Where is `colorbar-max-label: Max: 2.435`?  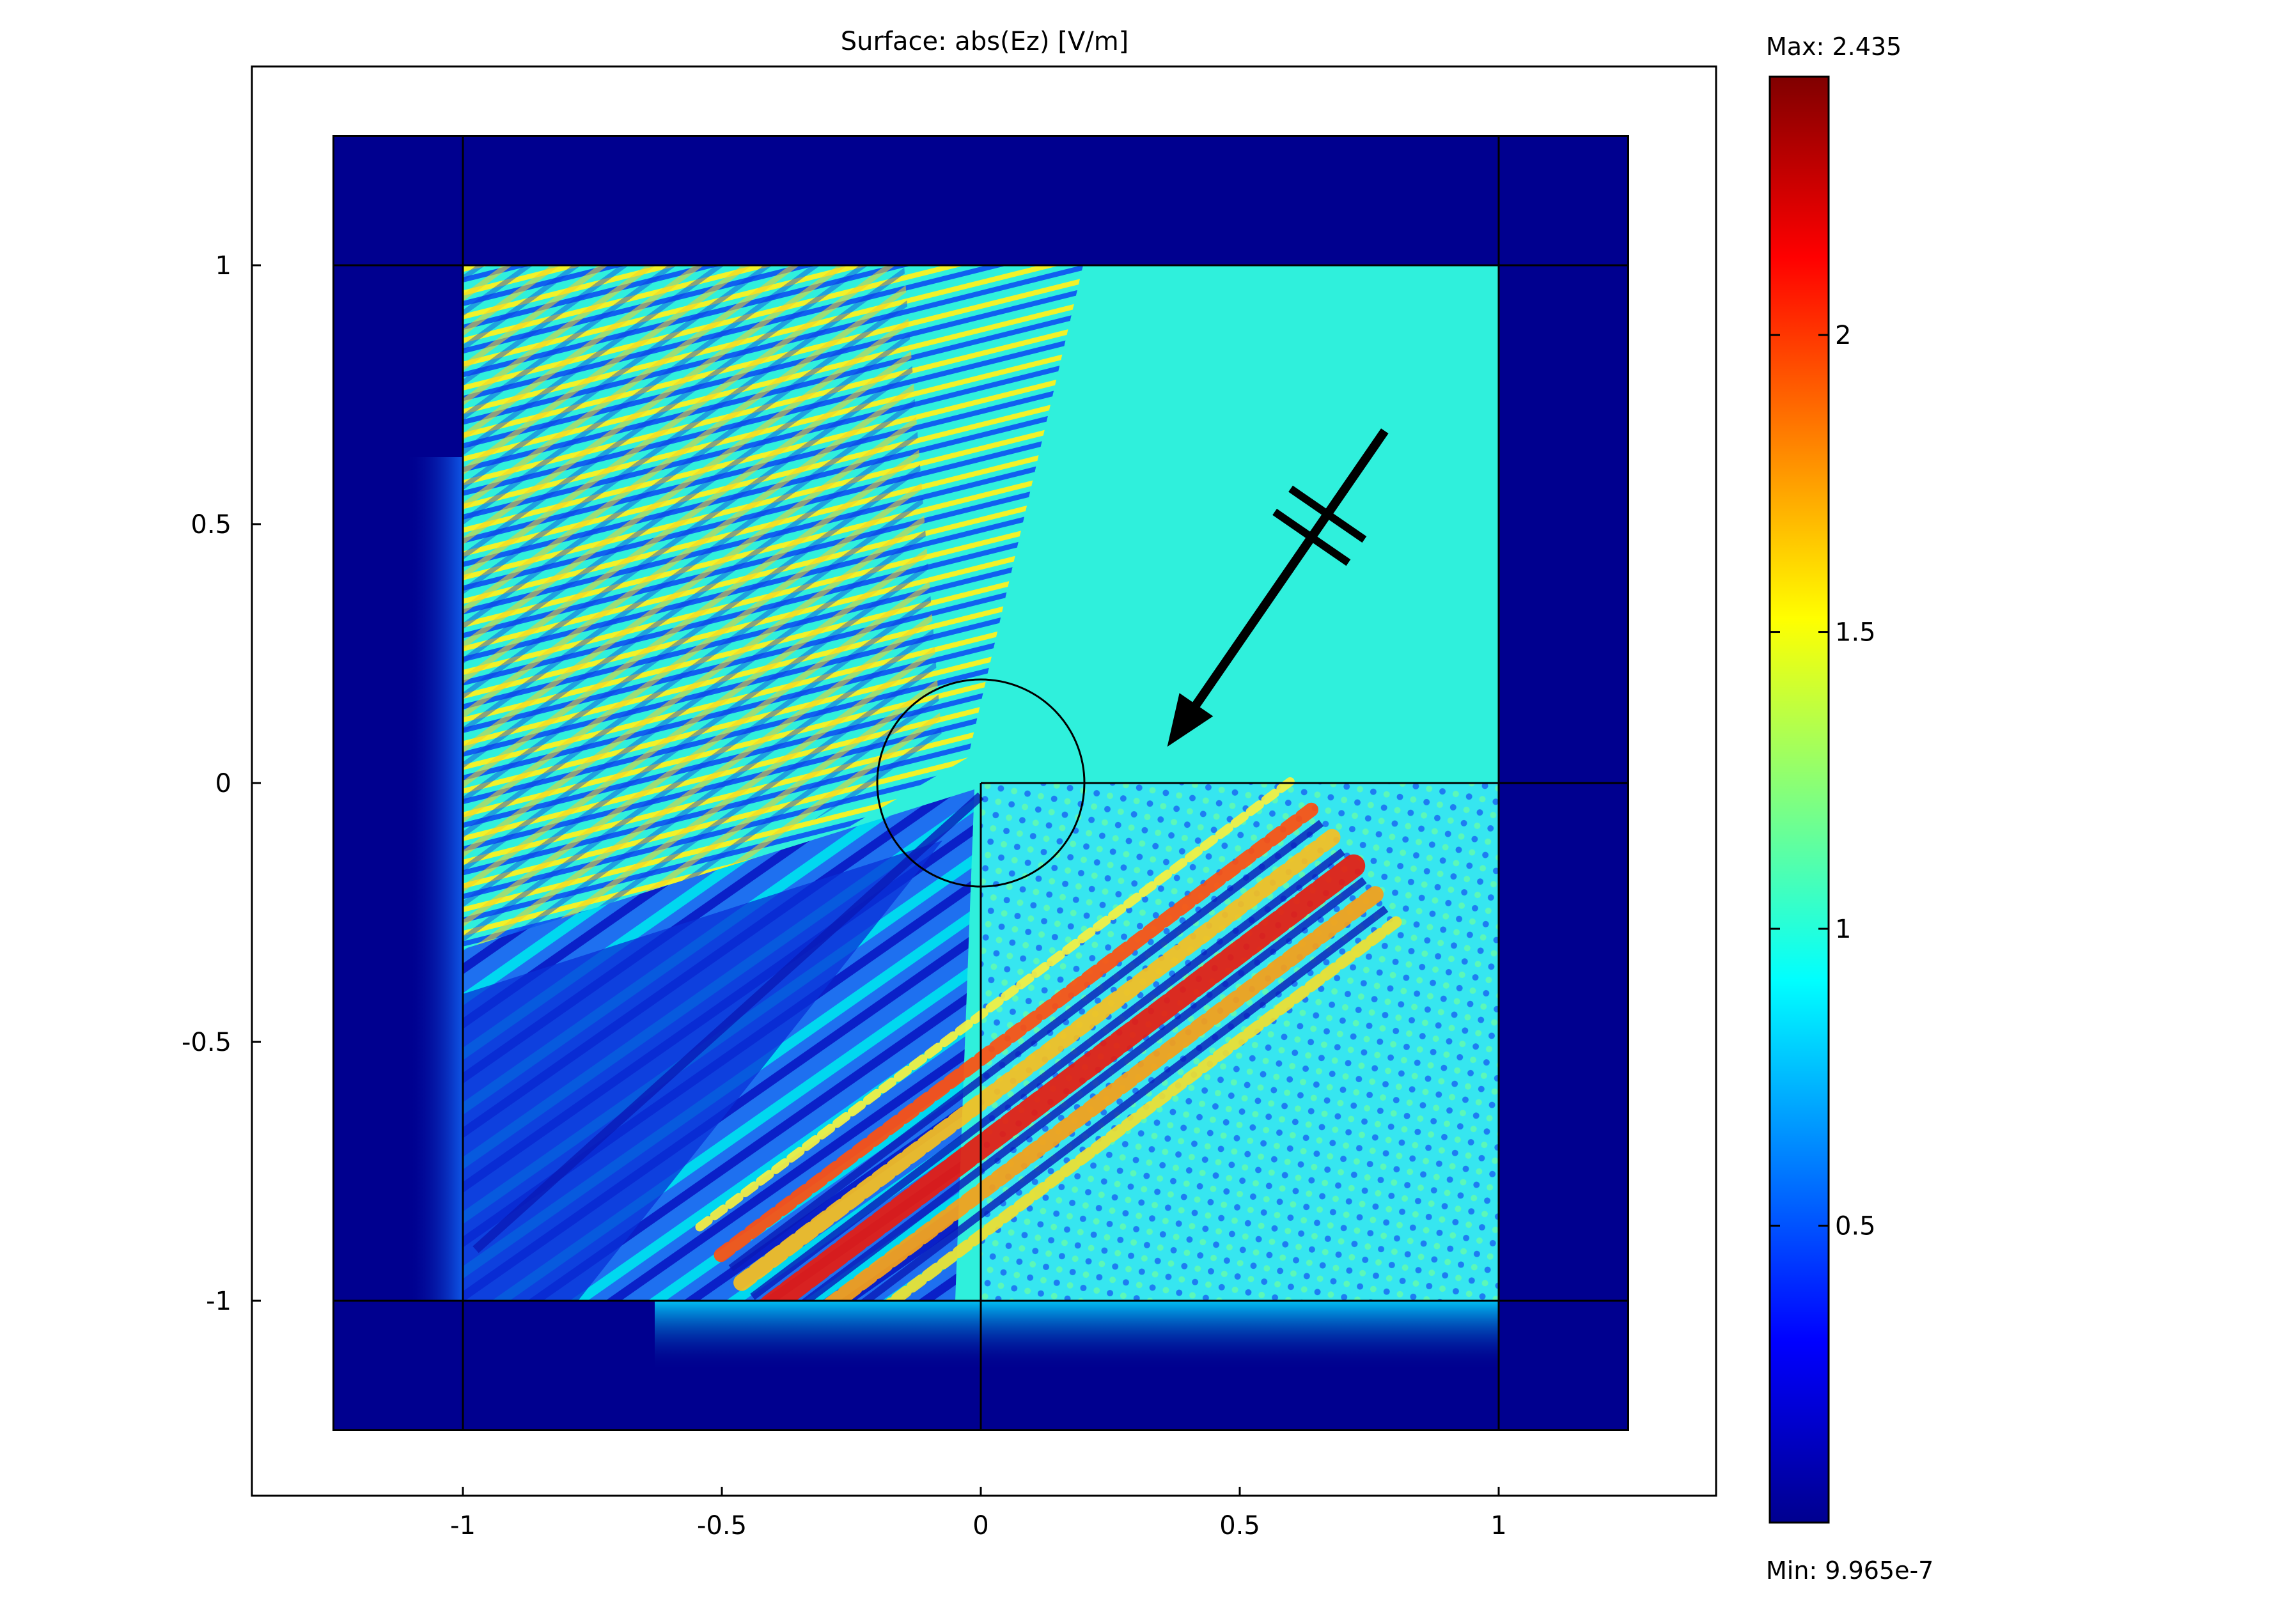 colorbar-max-label: Max: 2.435 is located at coordinates (1834, 47).